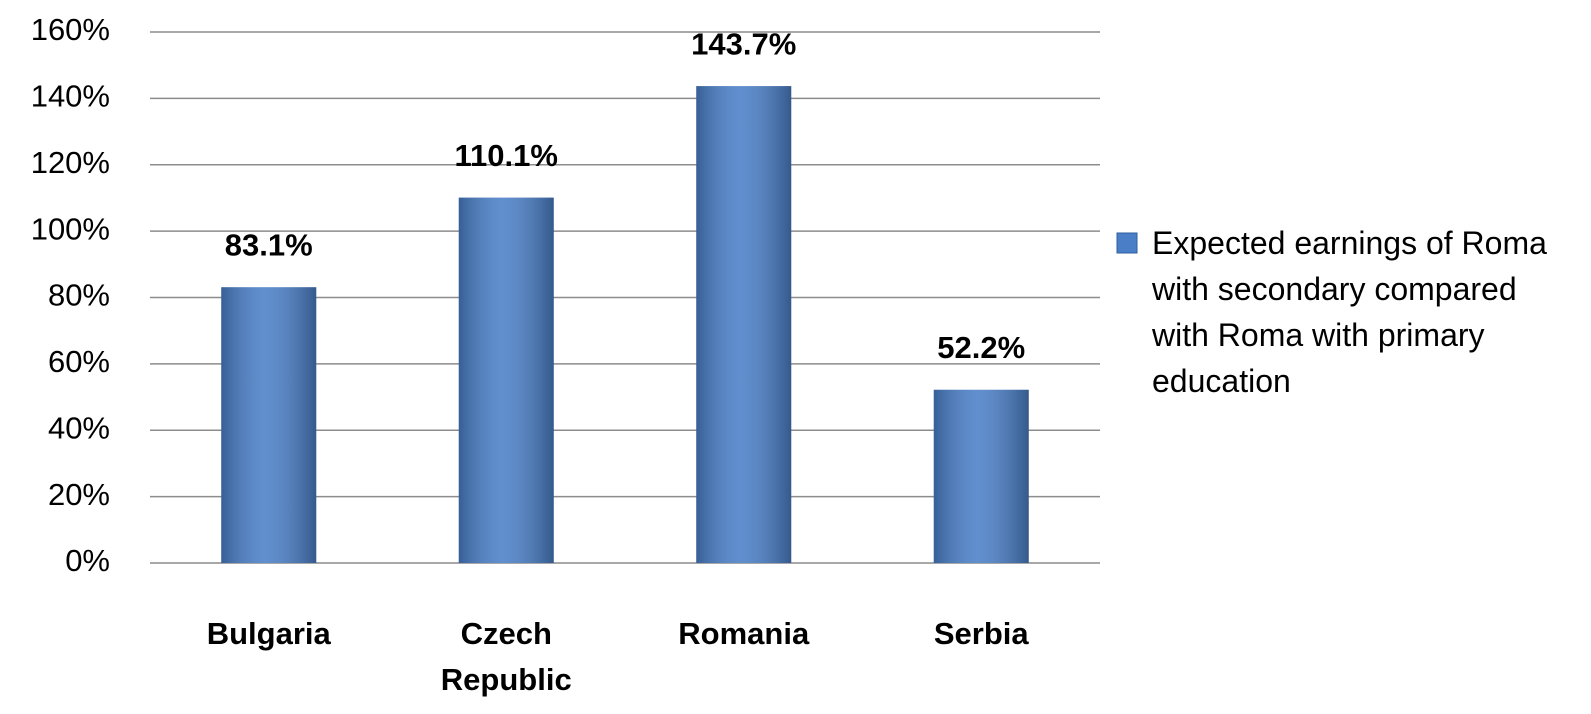  What do you see at coordinates (70, 29) in the screenshot?
I see `y-tick-label: 160%` at bounding box center [70, 29].